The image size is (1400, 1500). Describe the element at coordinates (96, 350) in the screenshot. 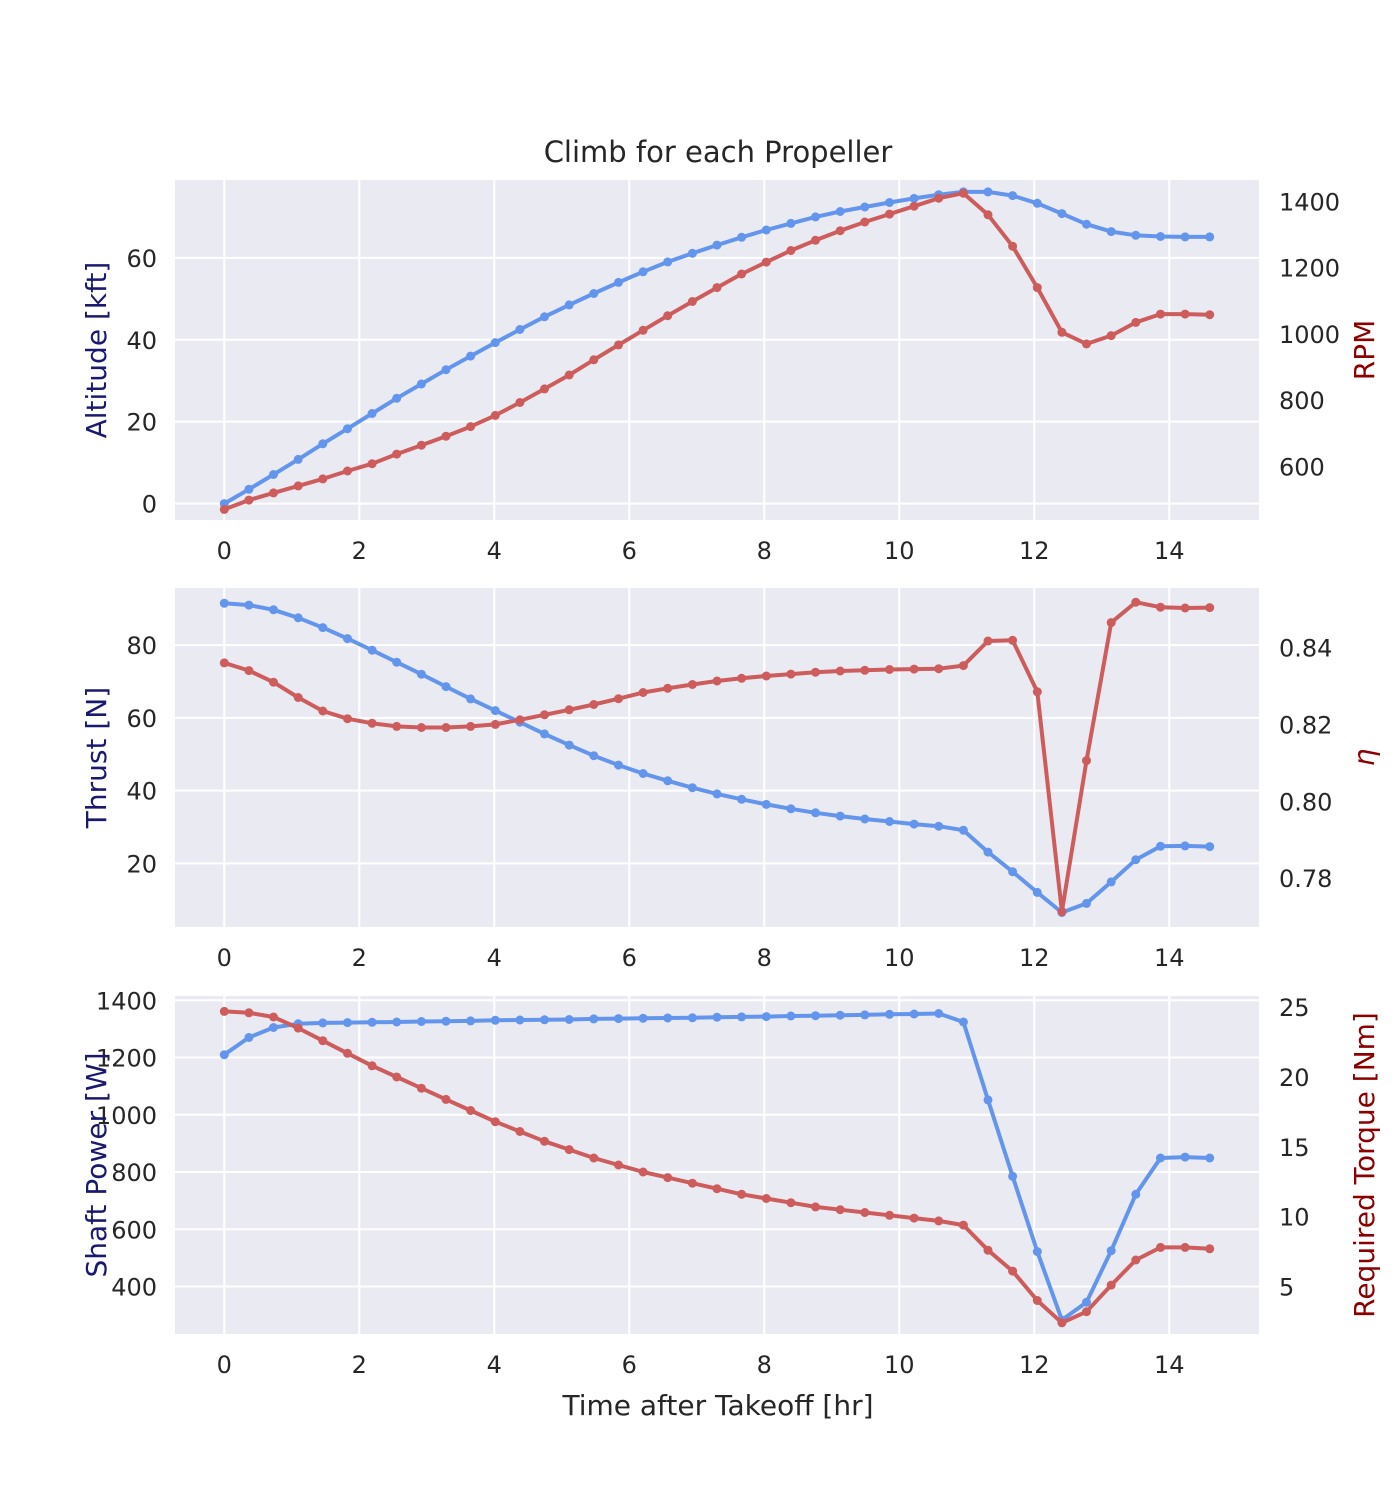

I see `left-y-axis-label: Altitude [kft]` at that location.